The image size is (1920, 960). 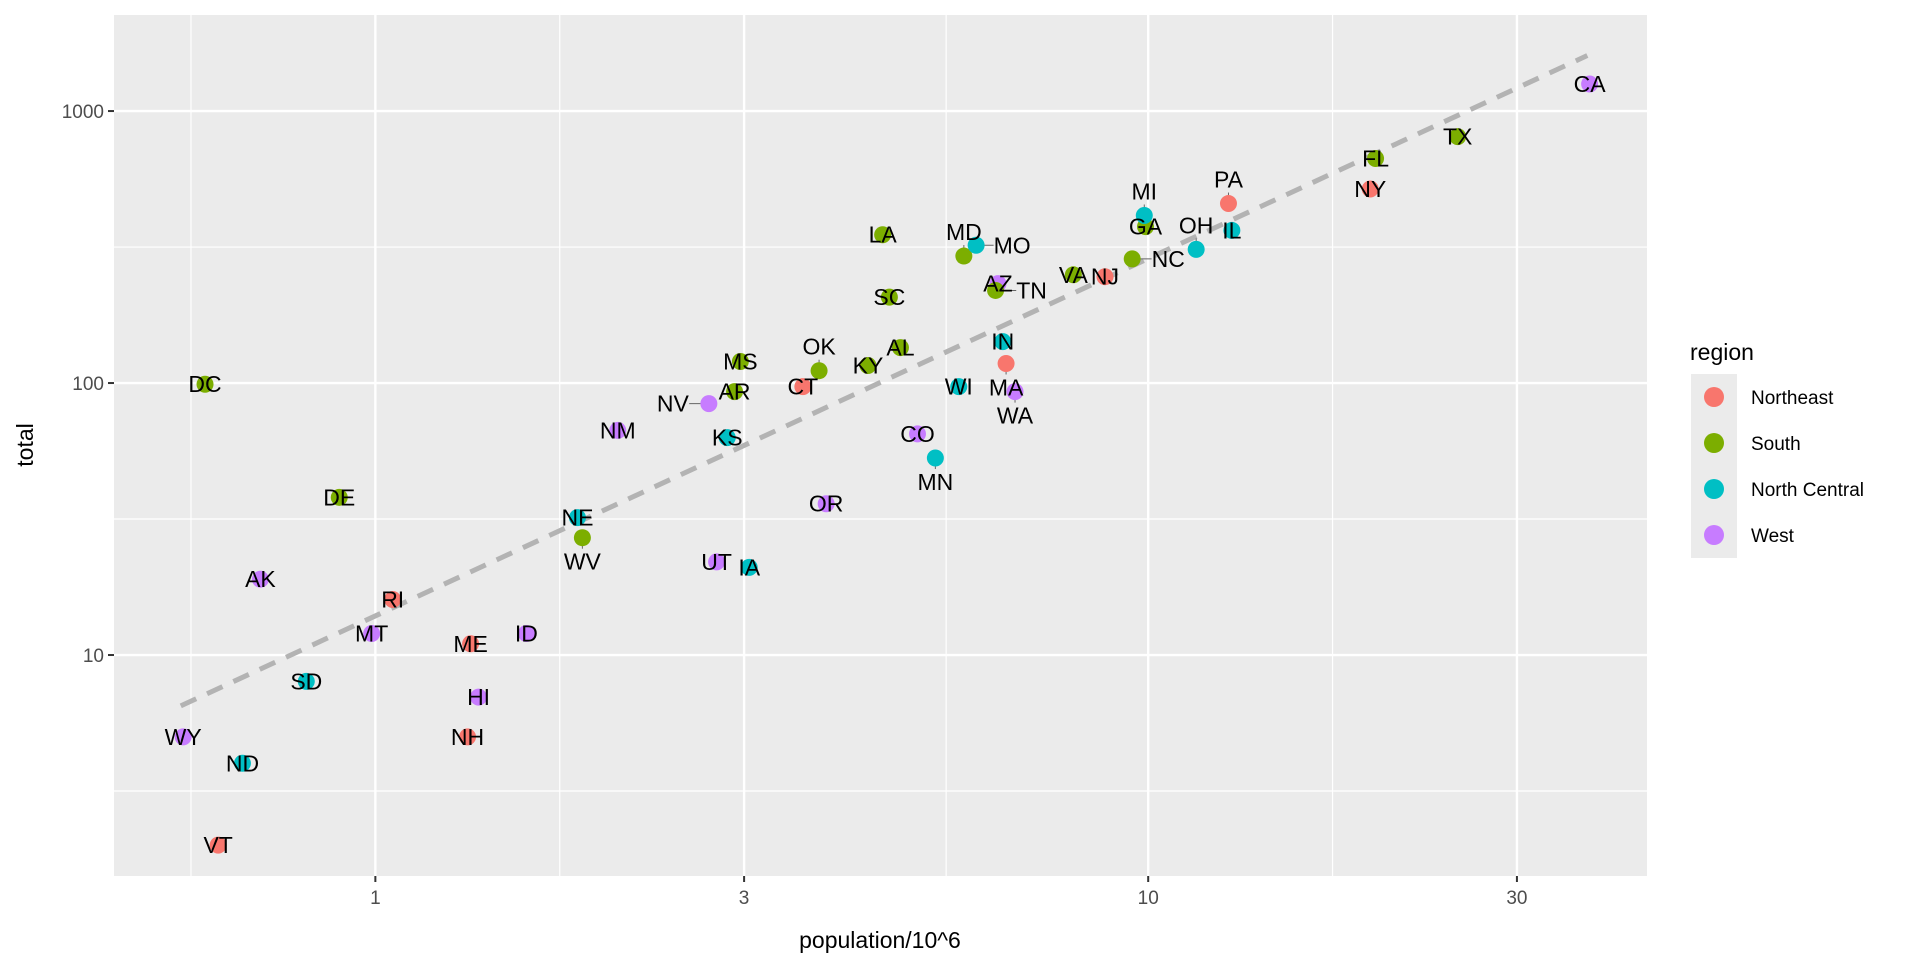 I want to click on data-point-sc, so click(x=889, y=297).